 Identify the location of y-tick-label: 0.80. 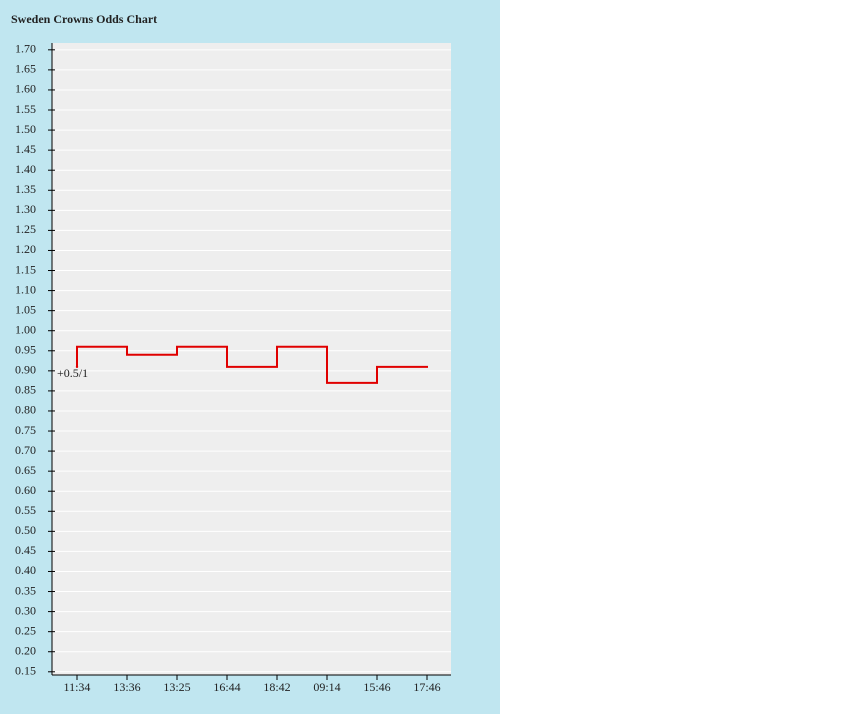
(25, 410).